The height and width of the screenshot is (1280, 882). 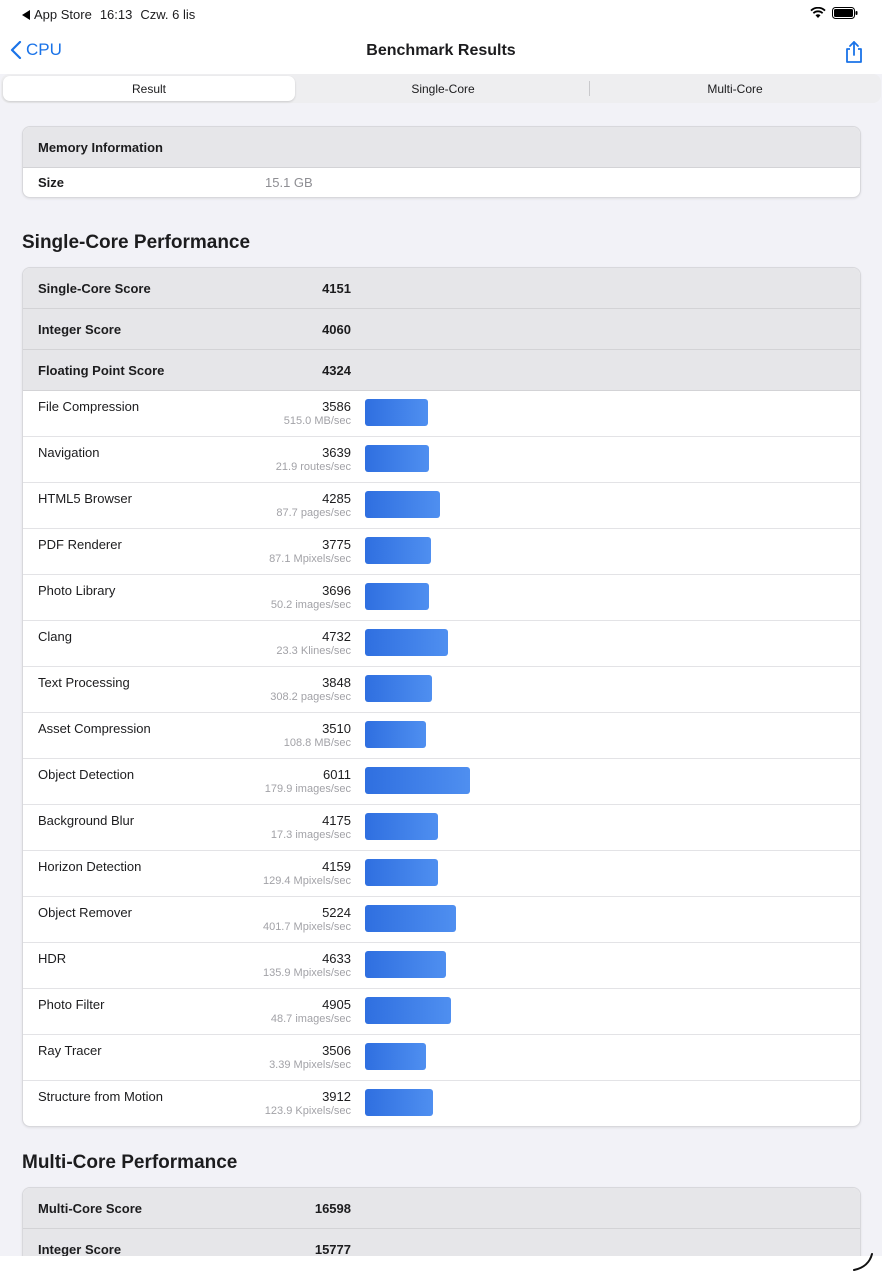 I want to click on benchmark-score: 6011, so click(x=337, y=774).